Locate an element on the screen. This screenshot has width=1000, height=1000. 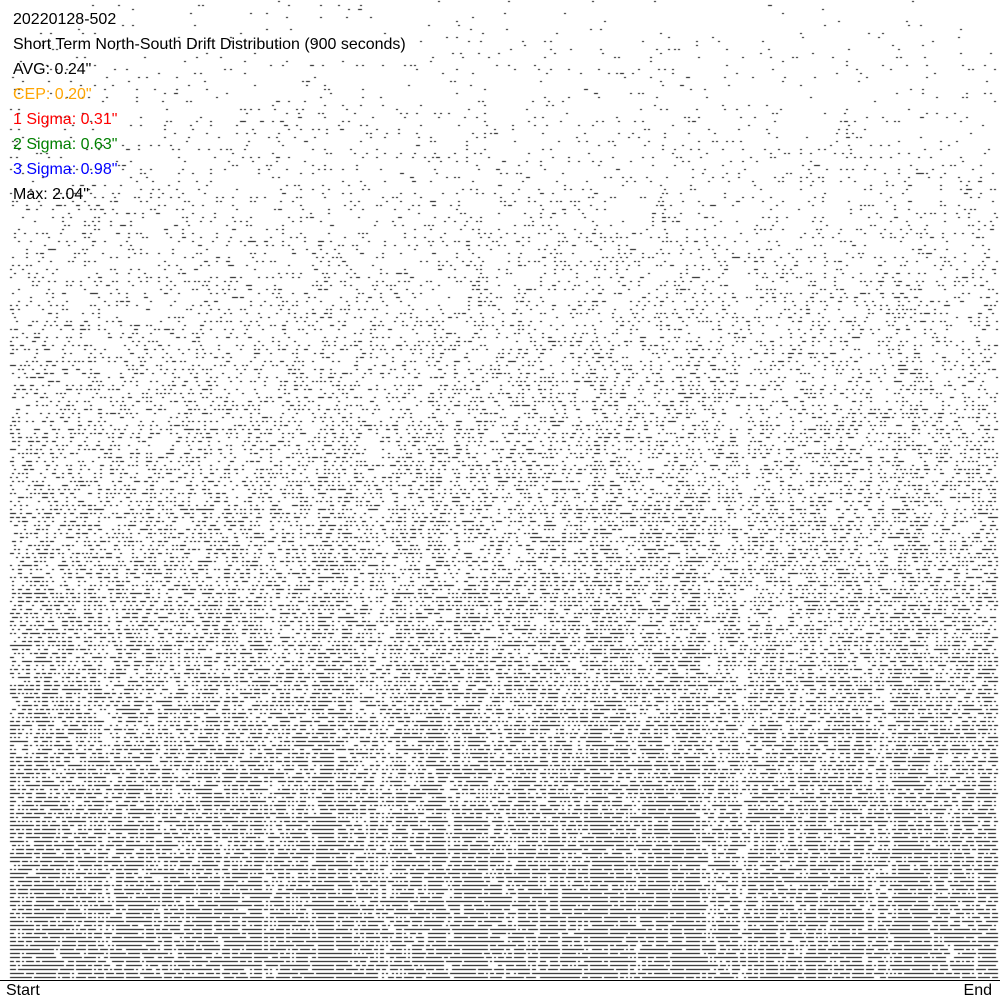
x-axis-line is located at coordinates (500, 980).